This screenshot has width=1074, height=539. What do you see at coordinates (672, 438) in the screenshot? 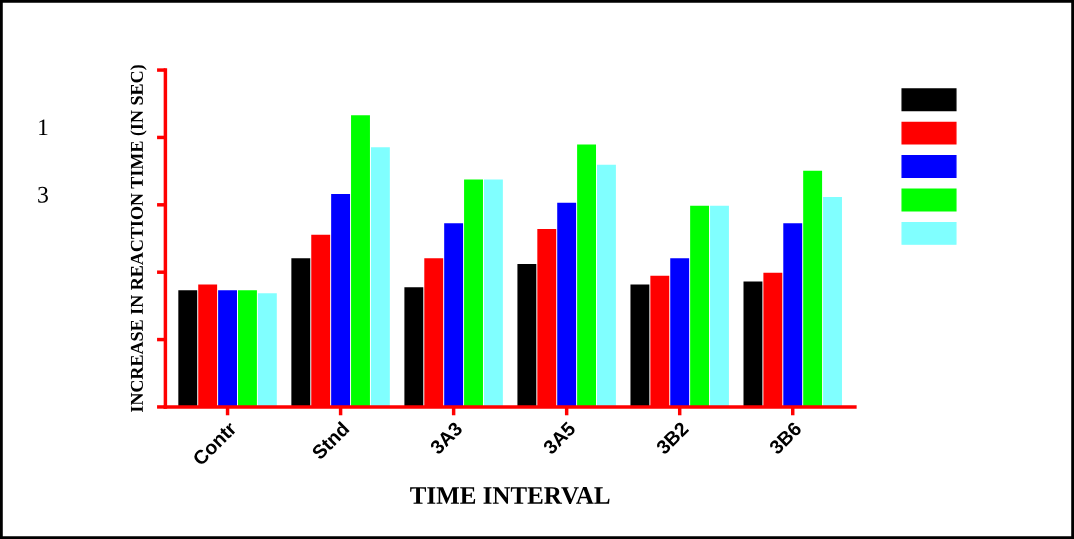
I see `x-tick-label: 3B2` at bounding box center [672, 438].